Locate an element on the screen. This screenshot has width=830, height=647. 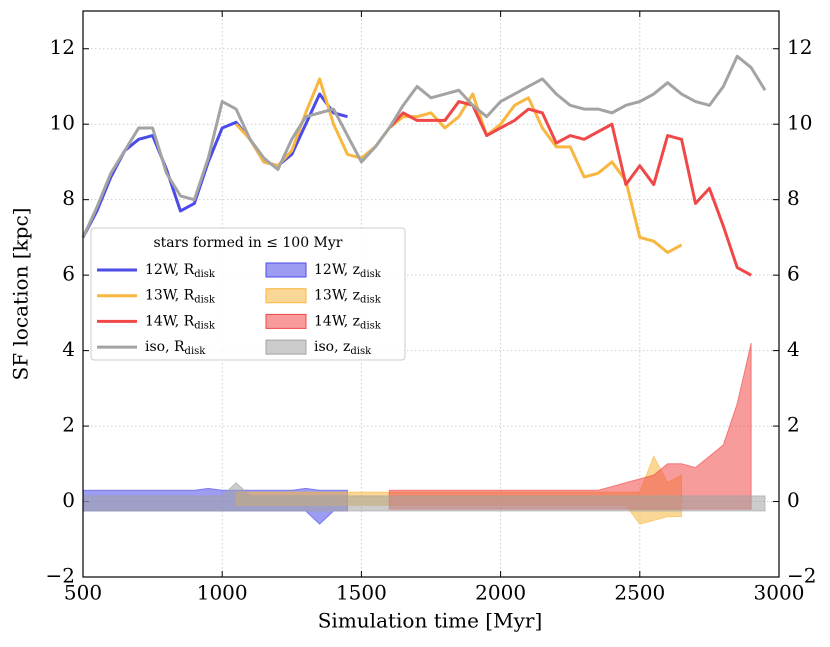
y2-tick-label: 10 is located at coordinates (799, 123).